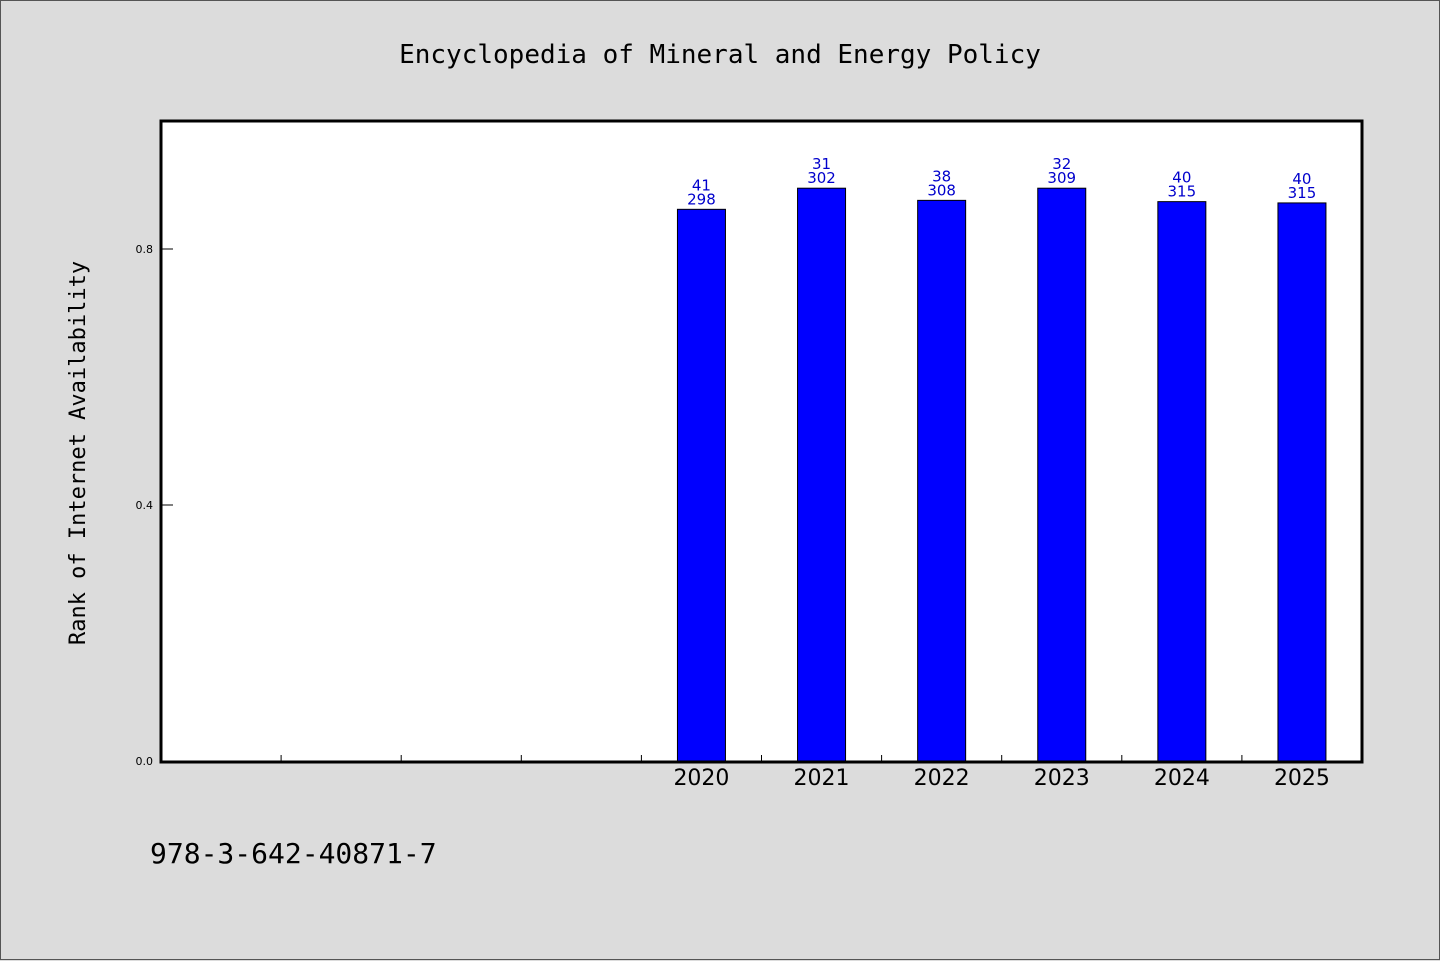 This screenshot has height=961, width=1440. What do you see at coordinates (1061, 178) in the screenshot?
I see `bar-label-bottom: 309` at bounding box center [1061, 178].